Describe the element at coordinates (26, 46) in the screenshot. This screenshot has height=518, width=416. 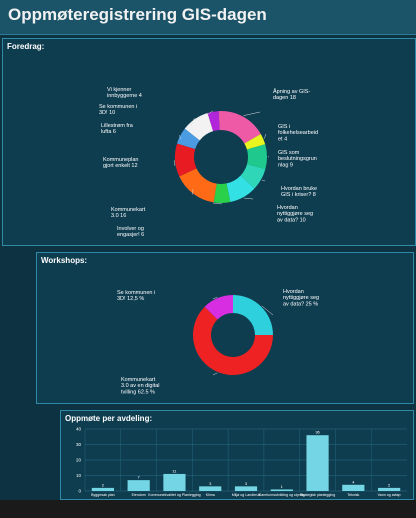
I see `foredrag-title: Foredrag:` at that location.